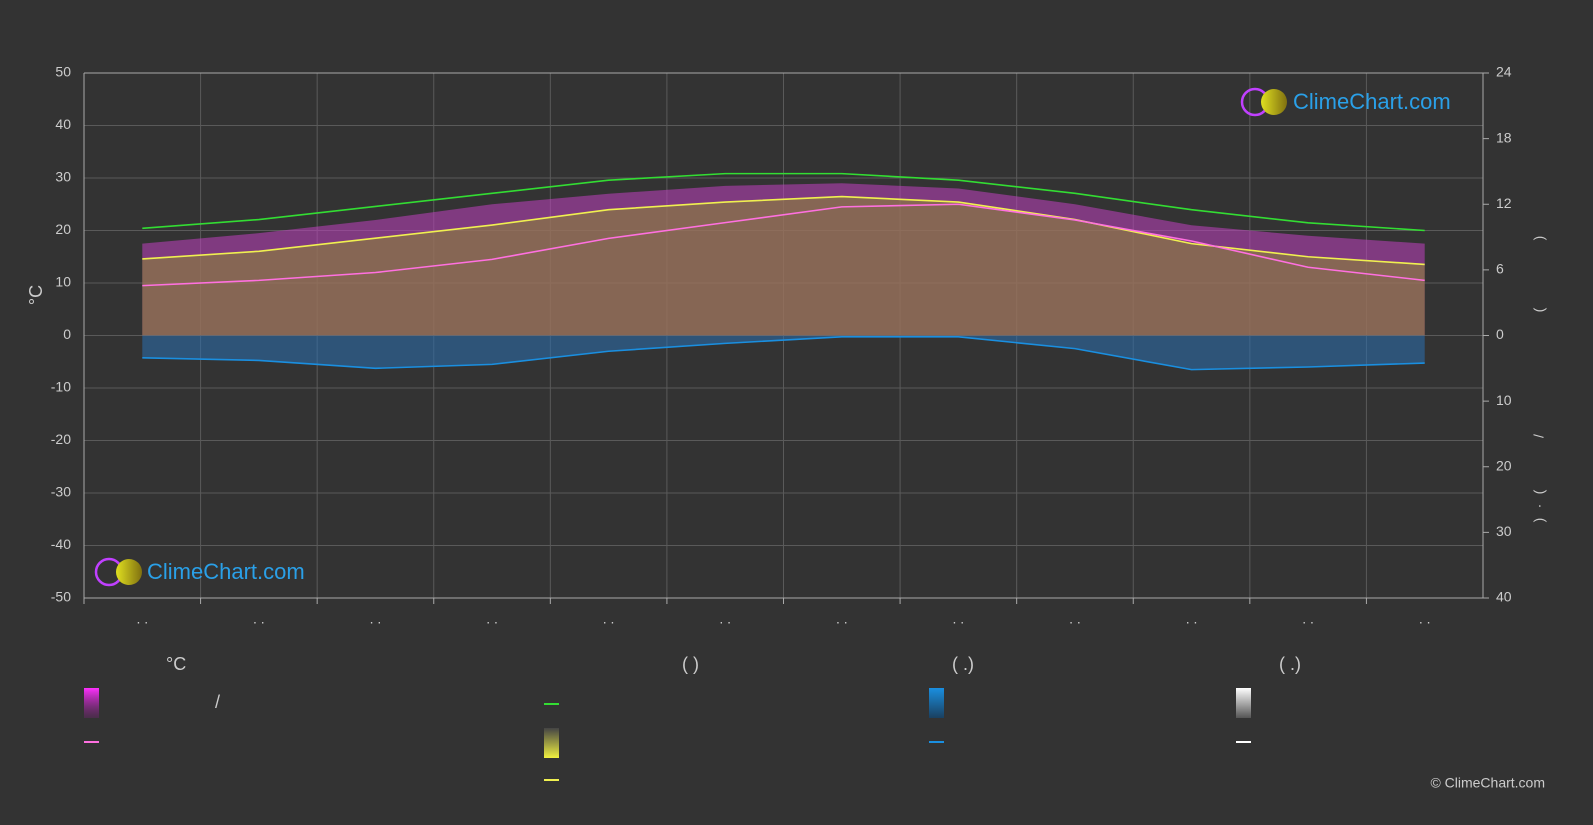 The image size is (1593, 825). I want to click on legend-head: °C, so click(176, 664).